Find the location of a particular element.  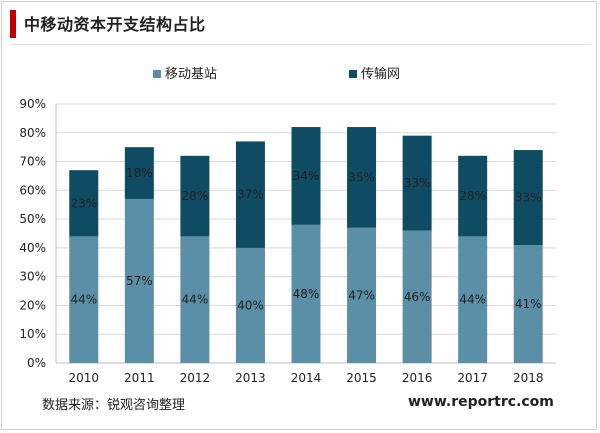

data-label: 37% is located at coordinates (250, 195).